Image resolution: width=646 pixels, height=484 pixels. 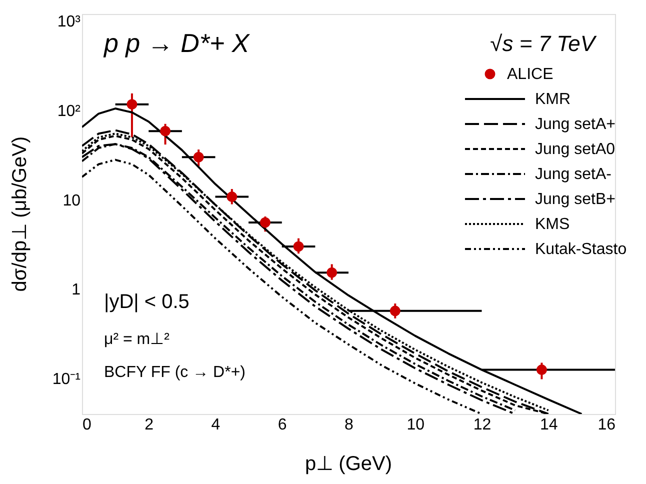 What do you see at coordinates (177, 43) in the screenshot?
I see `annotation: p p → D*+ X` at bounding box center [177, 43].